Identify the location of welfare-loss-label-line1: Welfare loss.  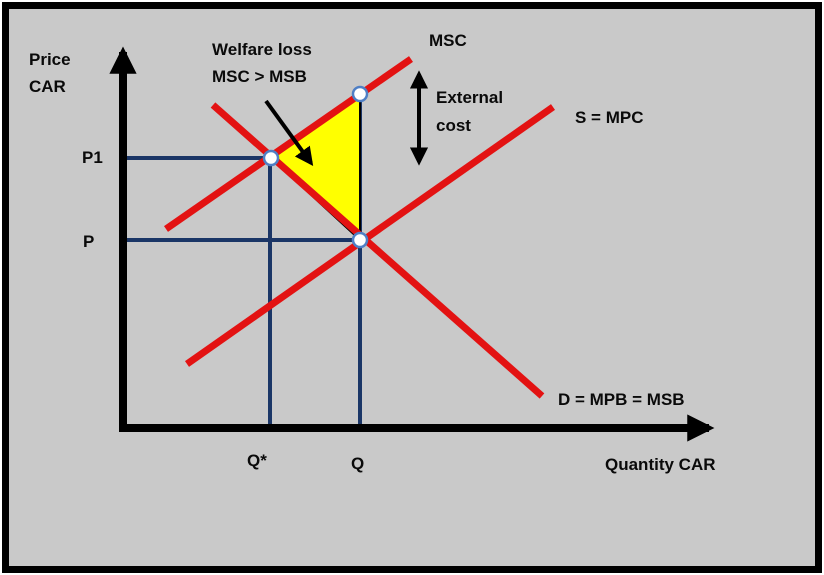
(262, 49).